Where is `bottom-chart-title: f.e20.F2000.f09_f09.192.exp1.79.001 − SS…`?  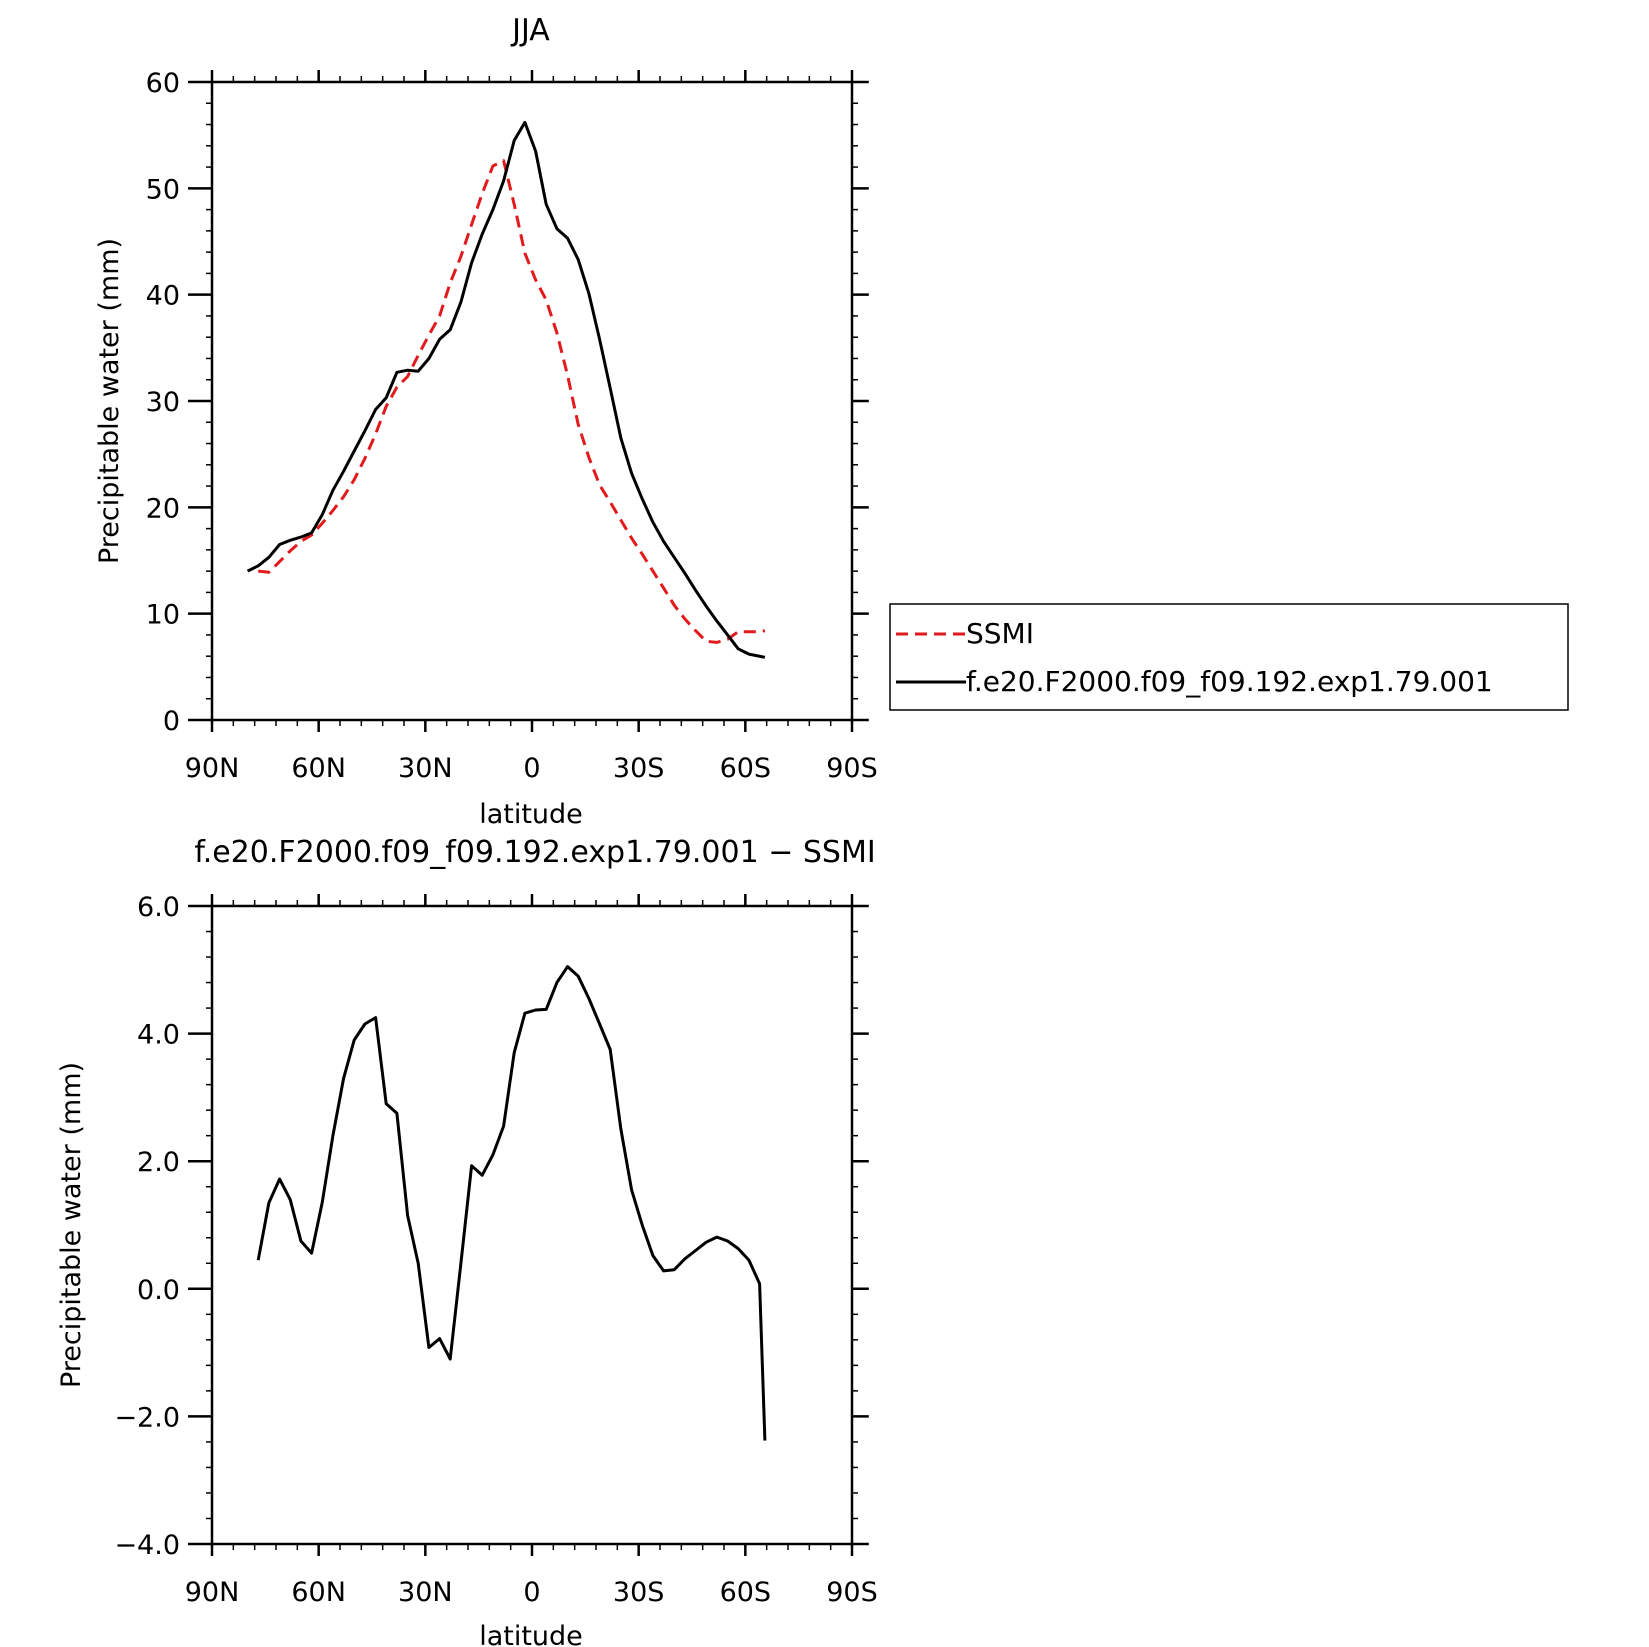 bottom-chart-title: f.e20.F2000.f09_f09.192.exp1.79.001 − SS… is located at coordinates (534, 852).